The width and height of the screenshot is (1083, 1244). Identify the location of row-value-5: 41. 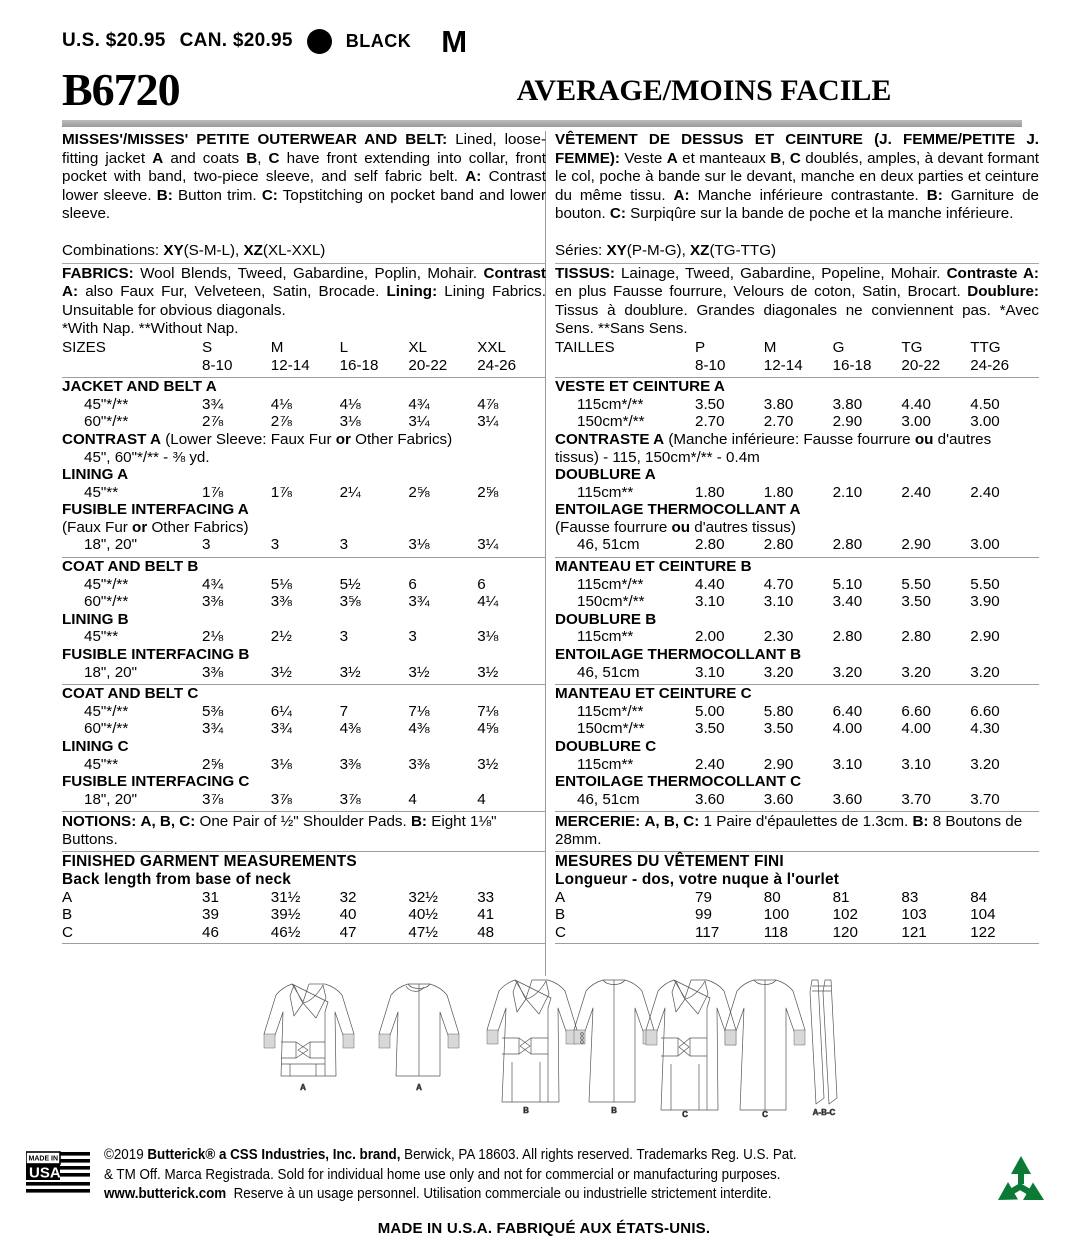
(486, 915).